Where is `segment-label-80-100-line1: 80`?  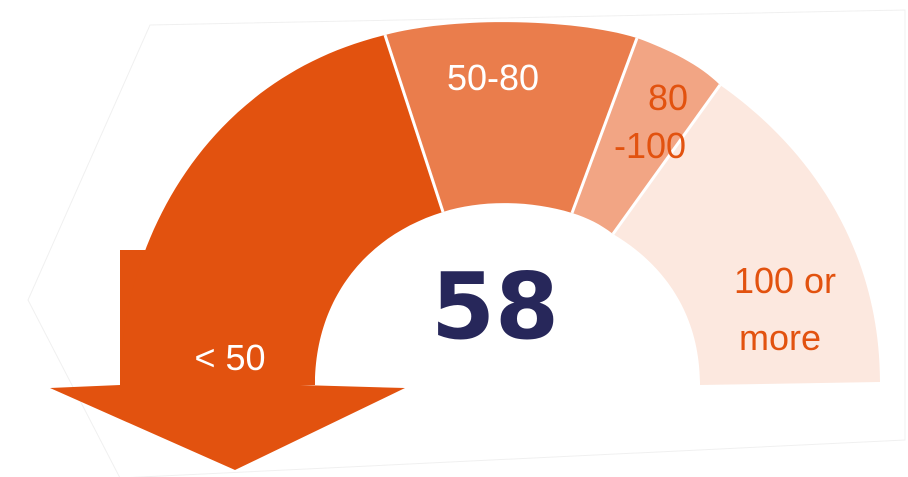 segment-label-80-100-line1: 80 is located at coordinates (668, 97).